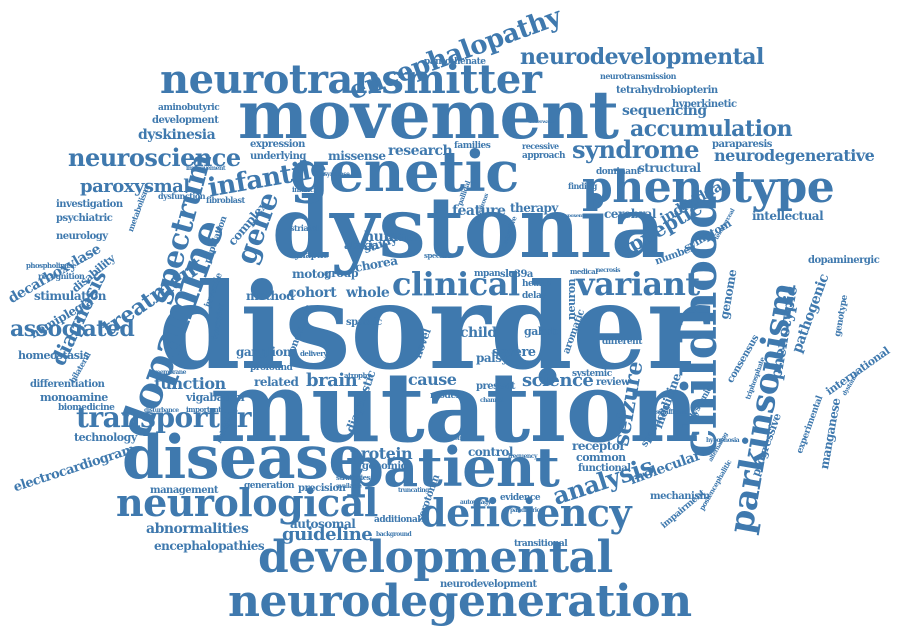  Describe the element at coordinates (514, 352) in the screenshot. I see `word-severe: severe` at that location.